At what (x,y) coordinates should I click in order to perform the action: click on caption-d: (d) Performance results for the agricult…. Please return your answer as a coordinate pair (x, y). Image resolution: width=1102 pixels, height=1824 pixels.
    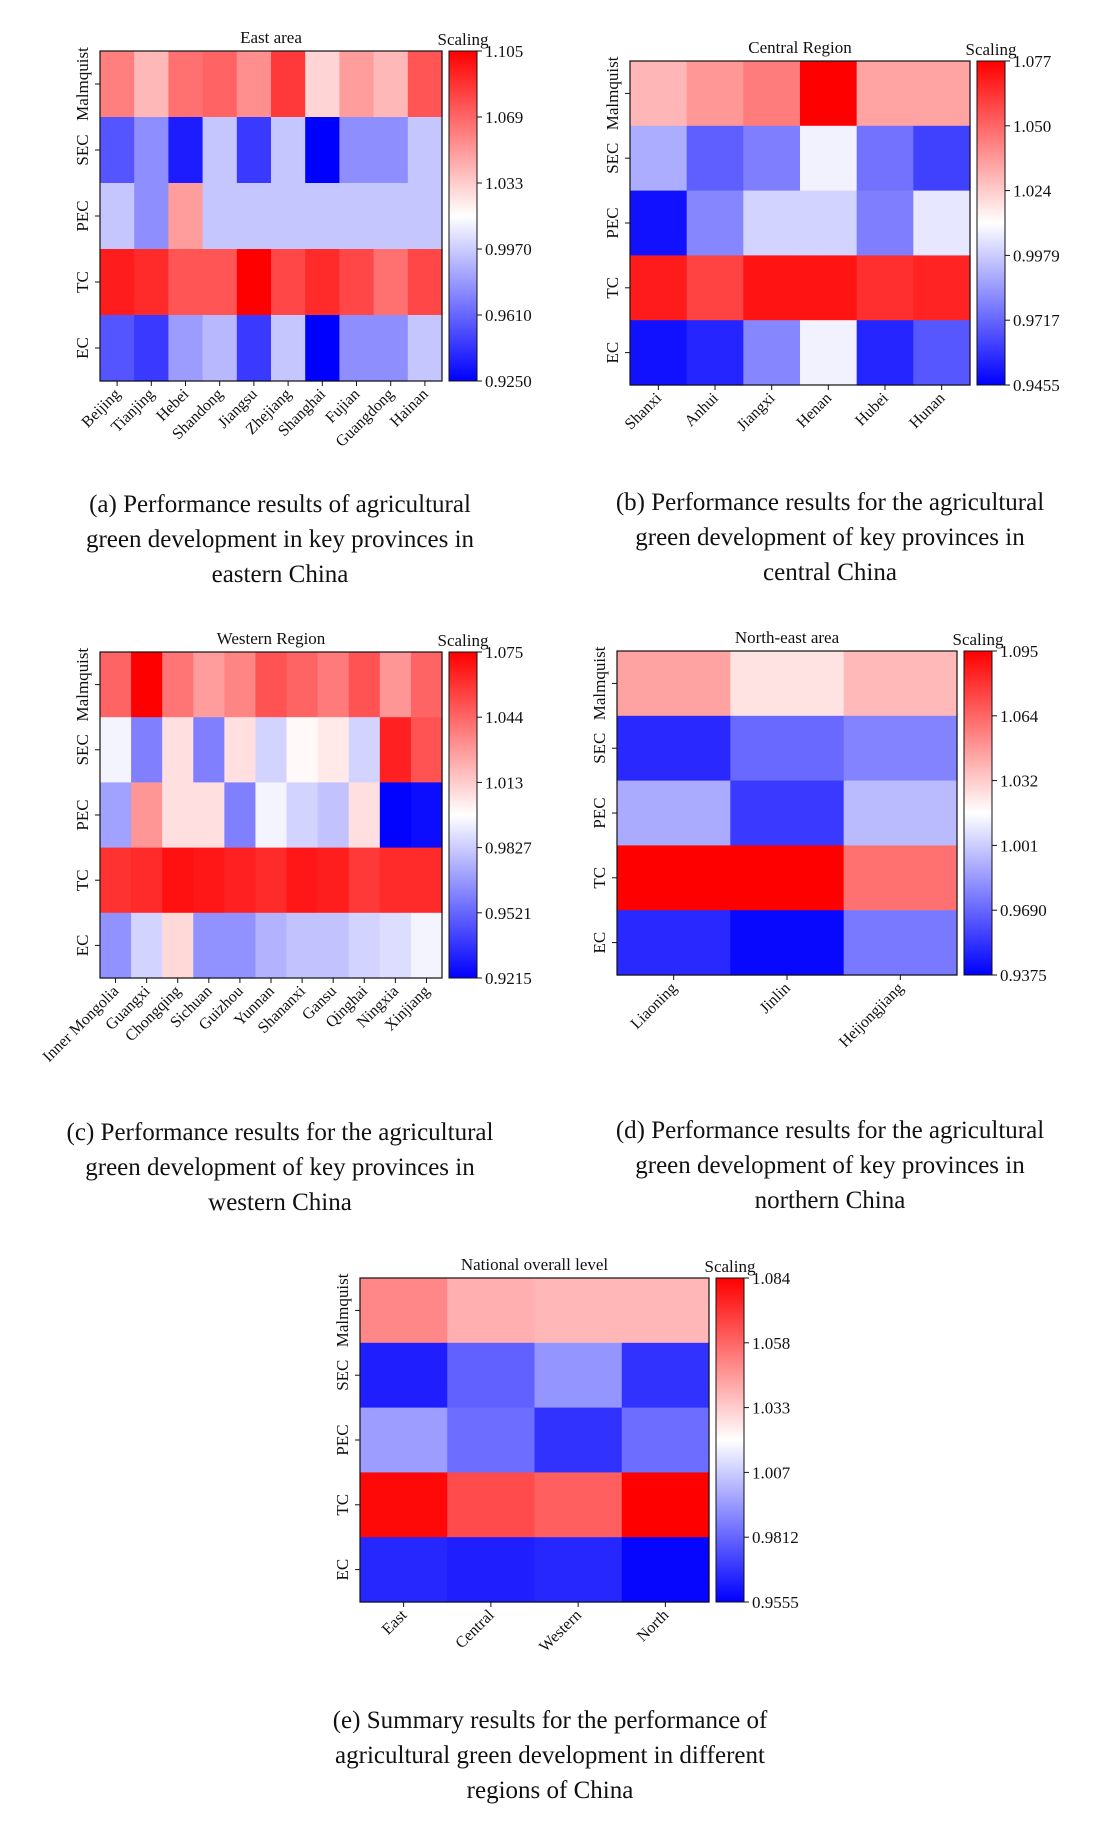
    Looking at the image, I should click on (830, 1165).